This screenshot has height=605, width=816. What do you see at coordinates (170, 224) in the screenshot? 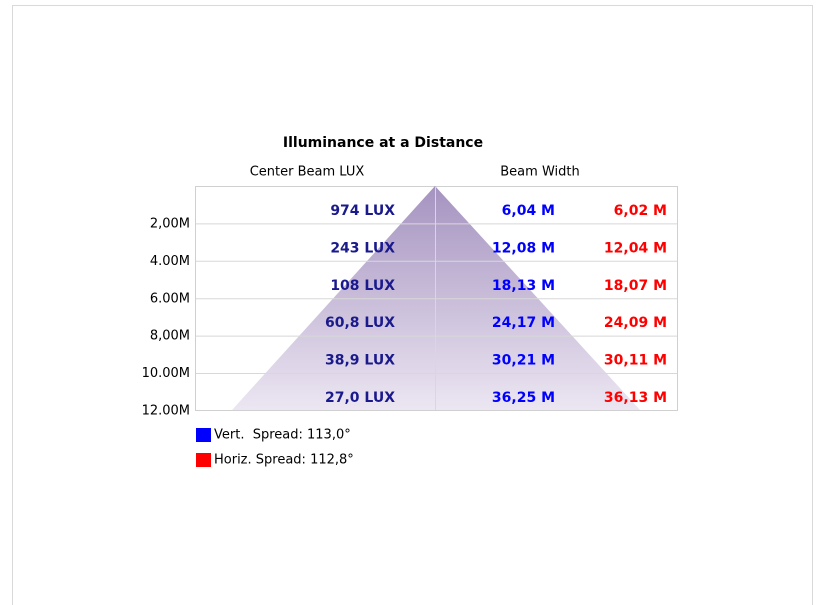
I see `distance: 2,00M` at bounding box center [170, 224].